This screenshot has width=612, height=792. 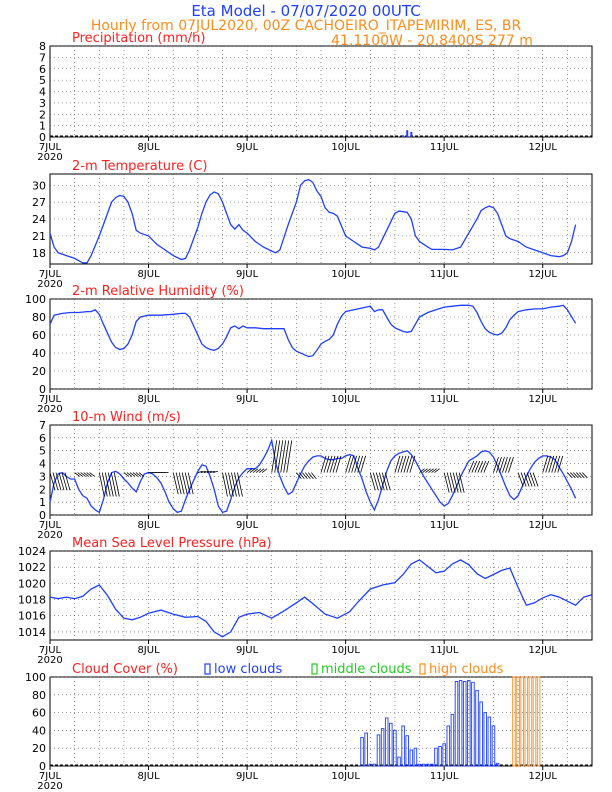 What do you see at coordinates (305, 11) in the screenshot?
I see `chart-title: Eta Model - 07/07/2020 00UTC` at bounding box center [305, 11].